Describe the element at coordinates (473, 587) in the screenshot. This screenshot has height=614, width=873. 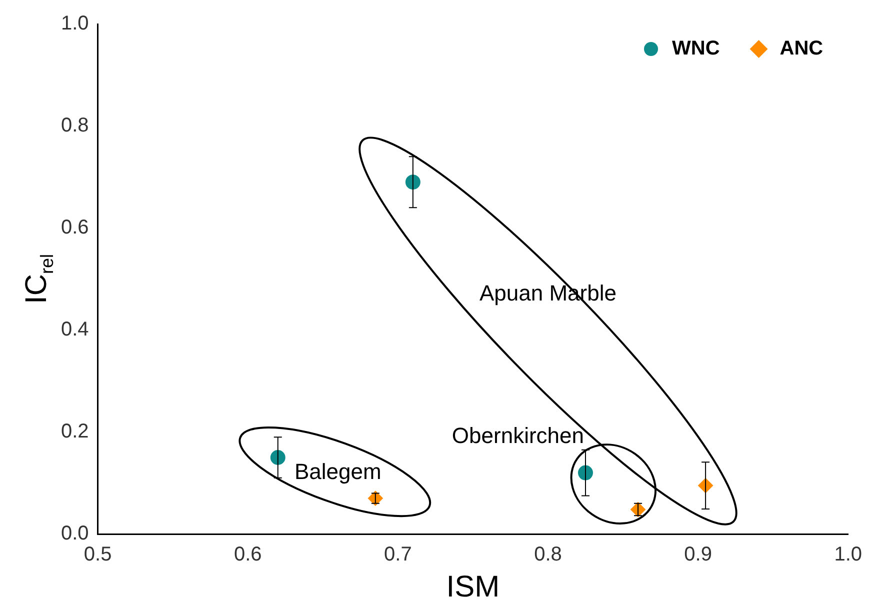
I see `x-axis-title: ISM` at that location.